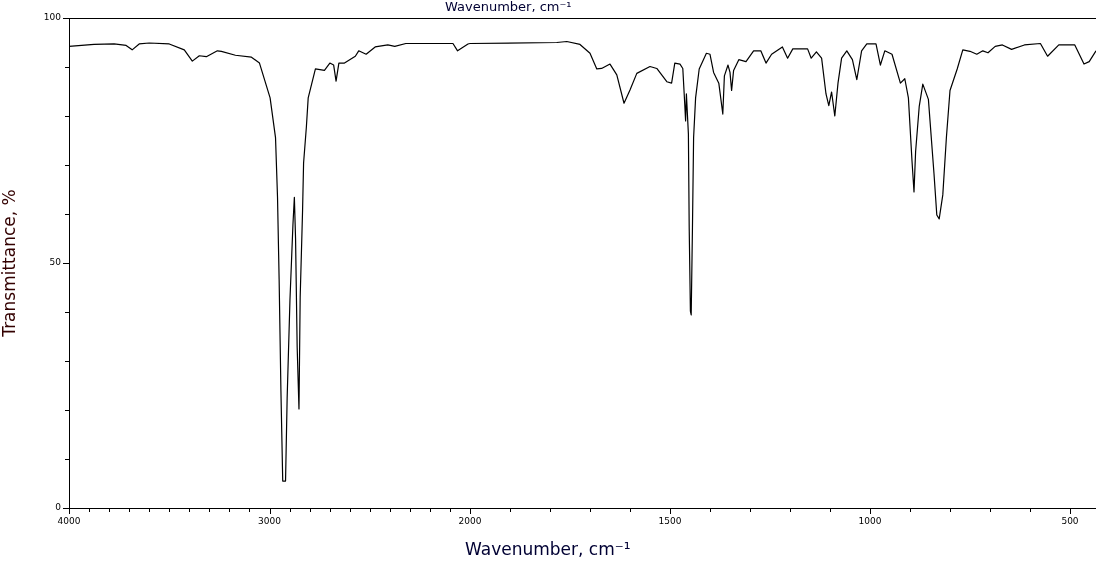  What do you see at coordinates (55, 262) in the screenshot?
I see `y-tick-label: 50` at bounding box center [55, 262].